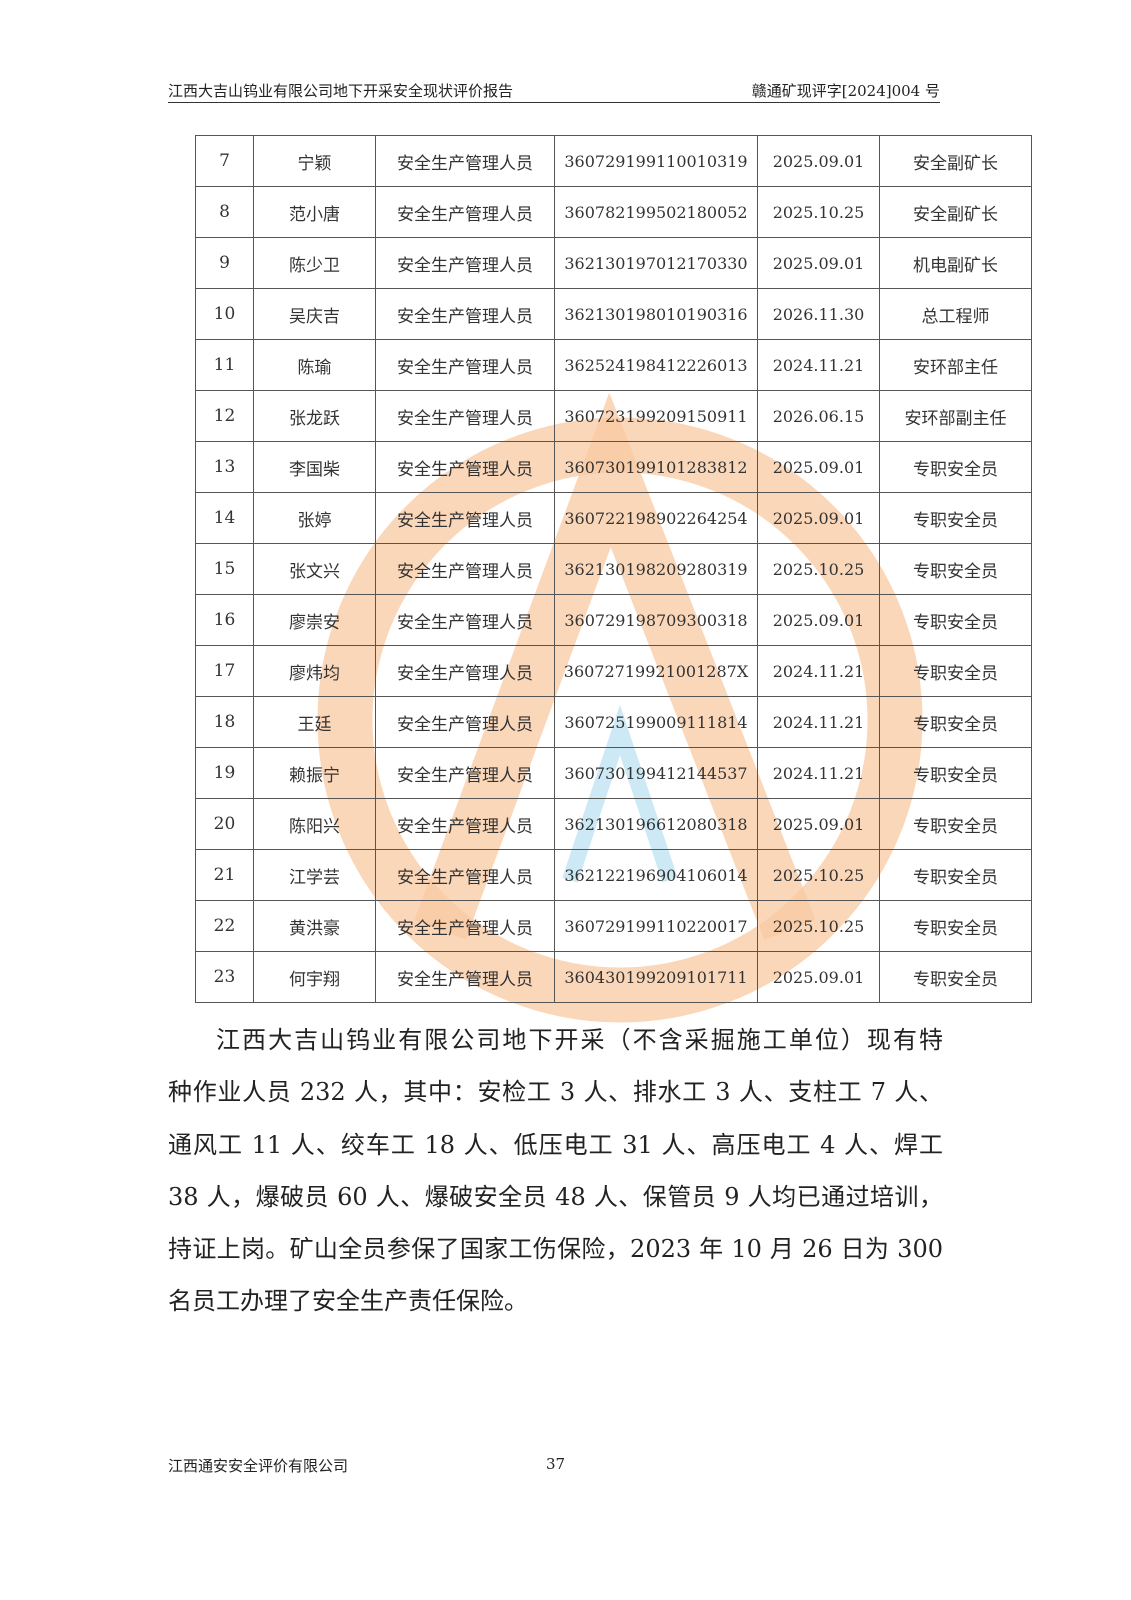 Image resolution: width=1131 pixels, height=1600 pixels. Describe the element at coordinates (656, 569) in the screenshot. I see `id-number: 362130198209280319` at that location.